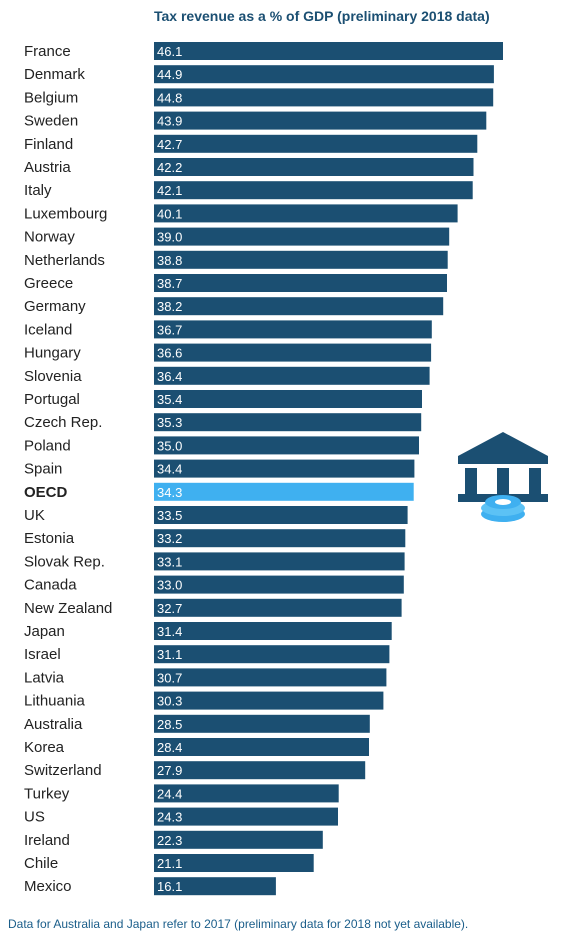 The image size is (567, 945). What do you see at coordinates (169, 121) in the screenshot?
I see `bar-value-label: 43.9` at bounding box center [169, 121].